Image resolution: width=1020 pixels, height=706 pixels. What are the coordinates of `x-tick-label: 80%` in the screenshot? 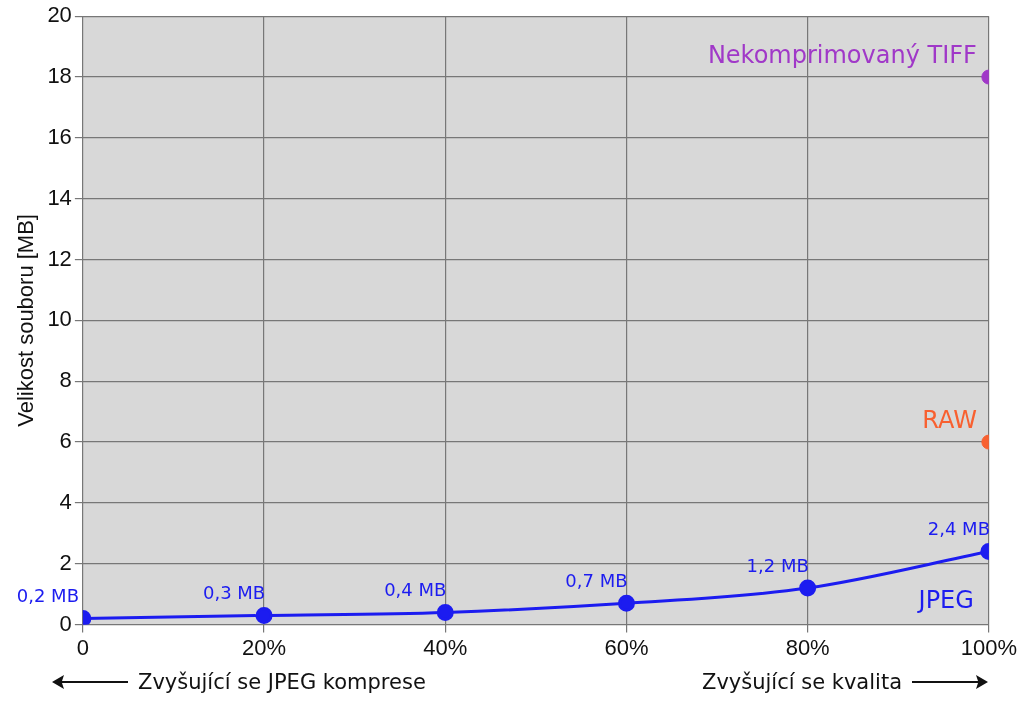 It's located at (807, 647).